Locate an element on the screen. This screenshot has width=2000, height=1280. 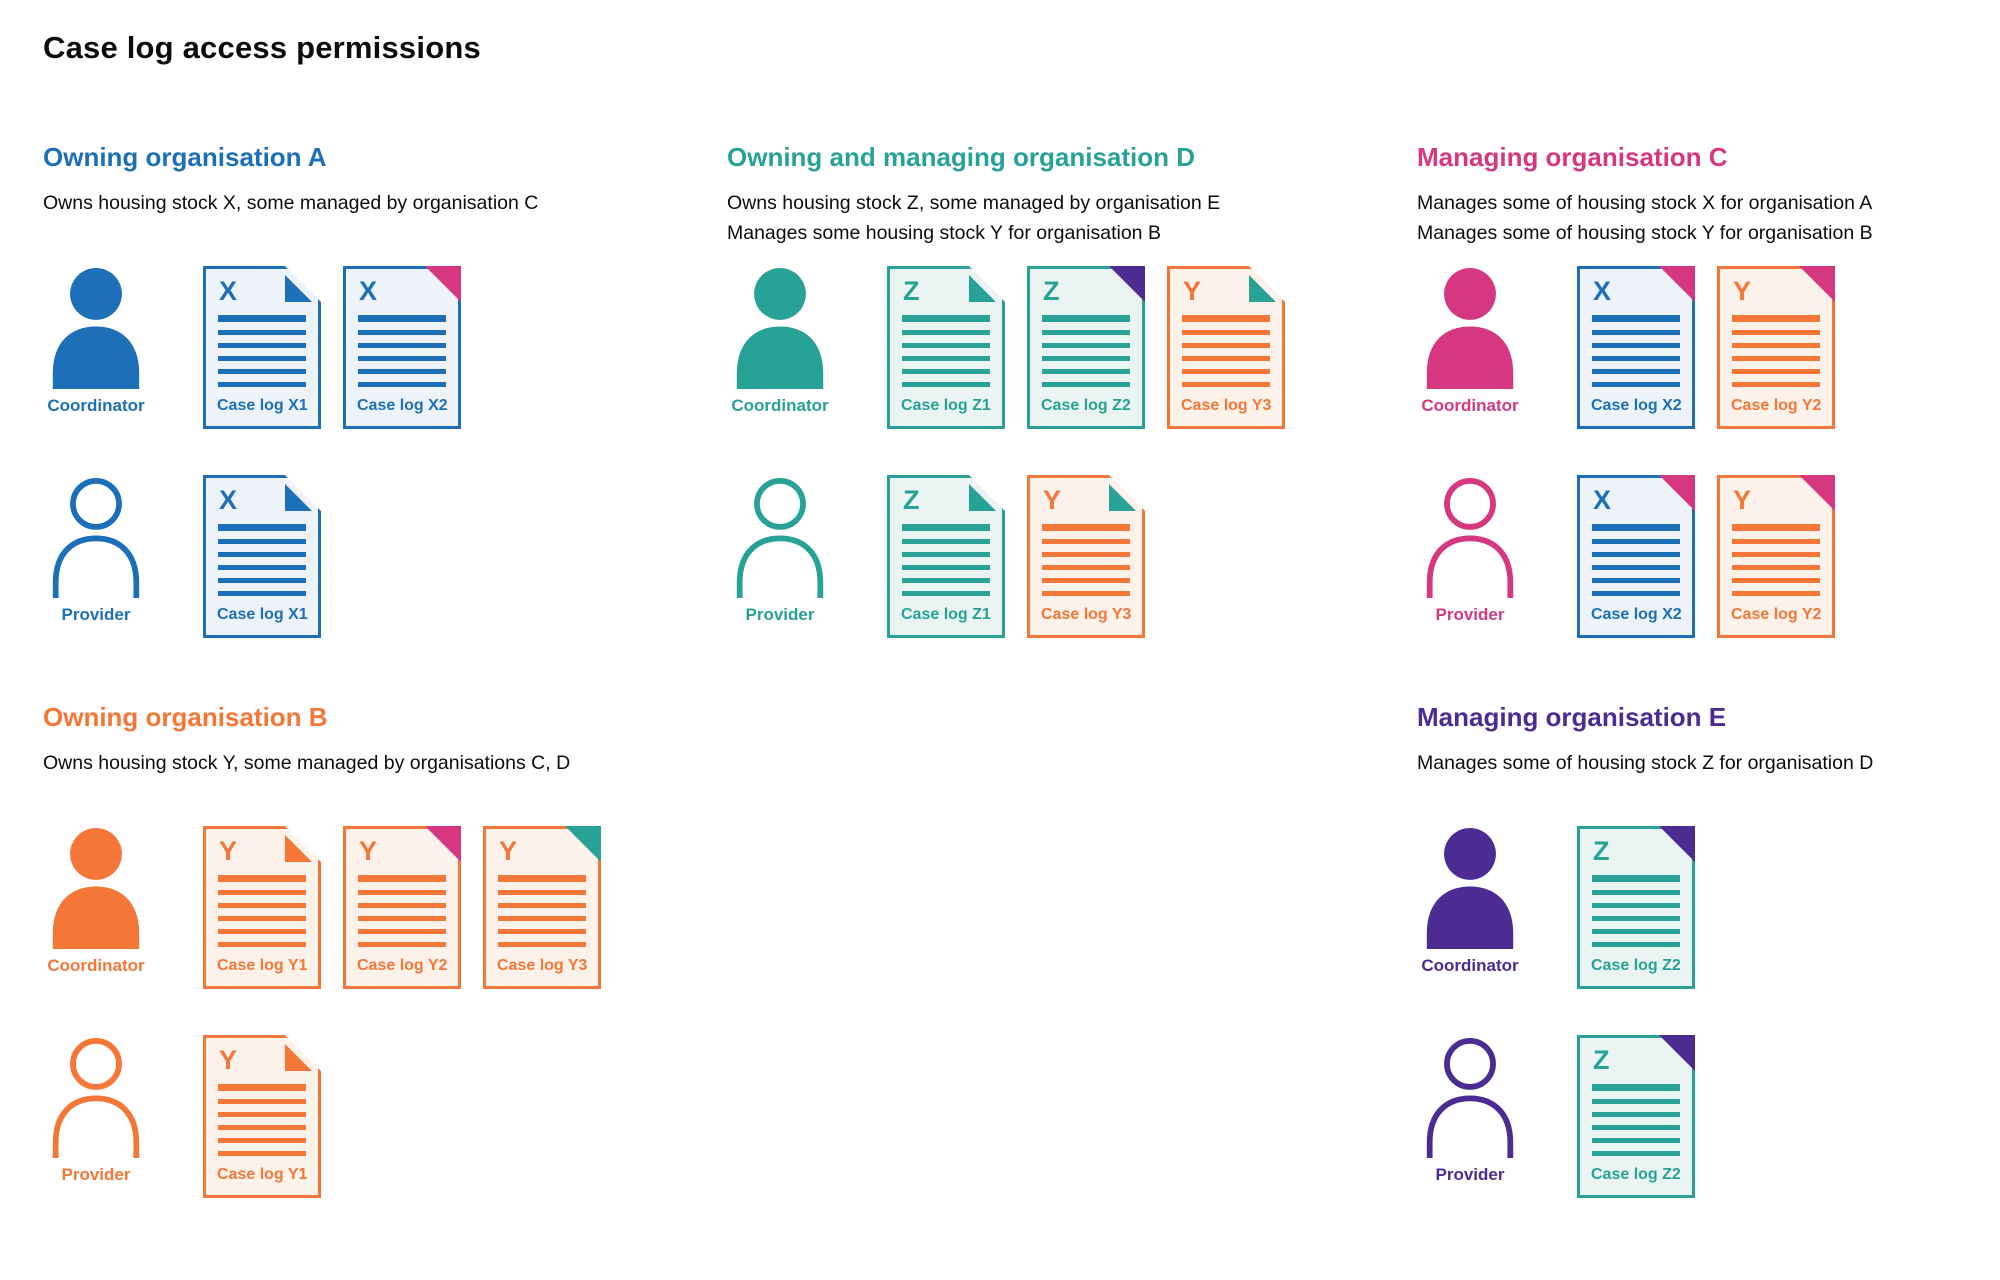
case-log-label: Case log Y3 is located at coordinates (1086, 614).